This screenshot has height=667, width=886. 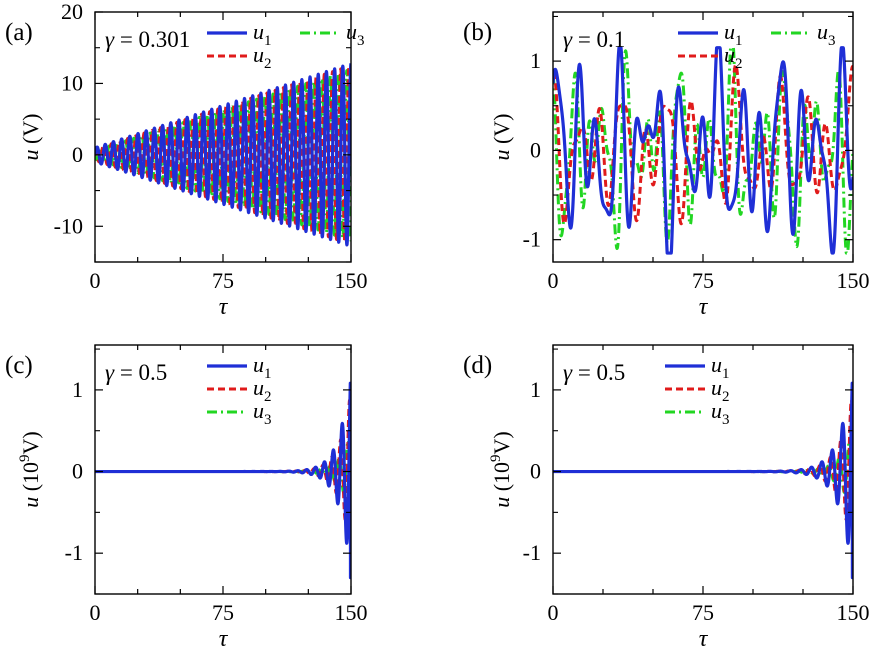 I want to click on panel-label: (c), so click(x=19, y=365).